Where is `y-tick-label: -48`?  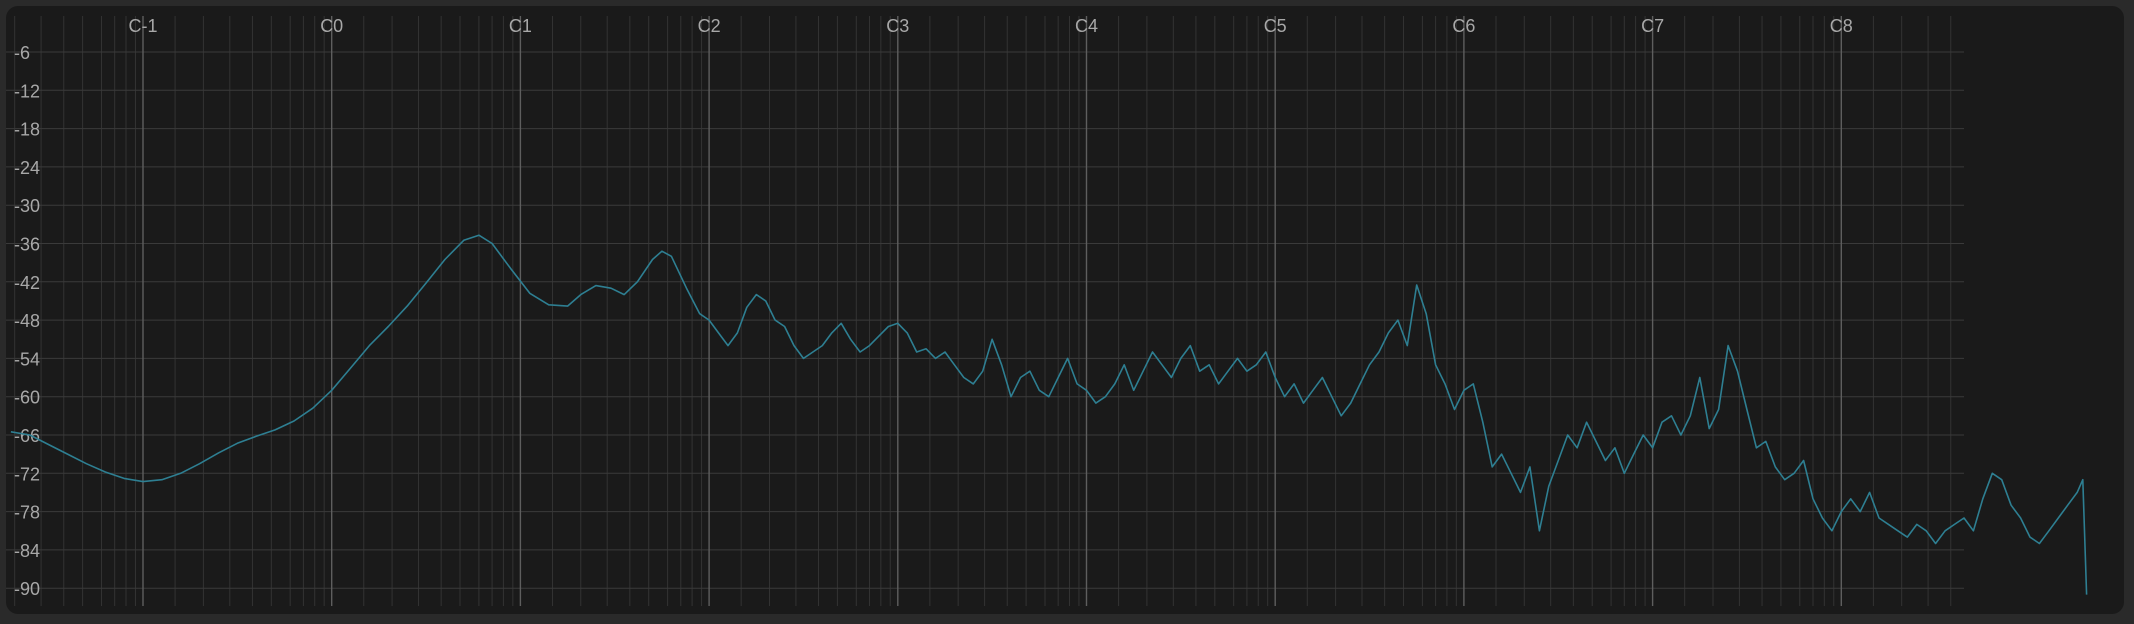
y-tick-label: -48 is located at coordinates (27, 321).